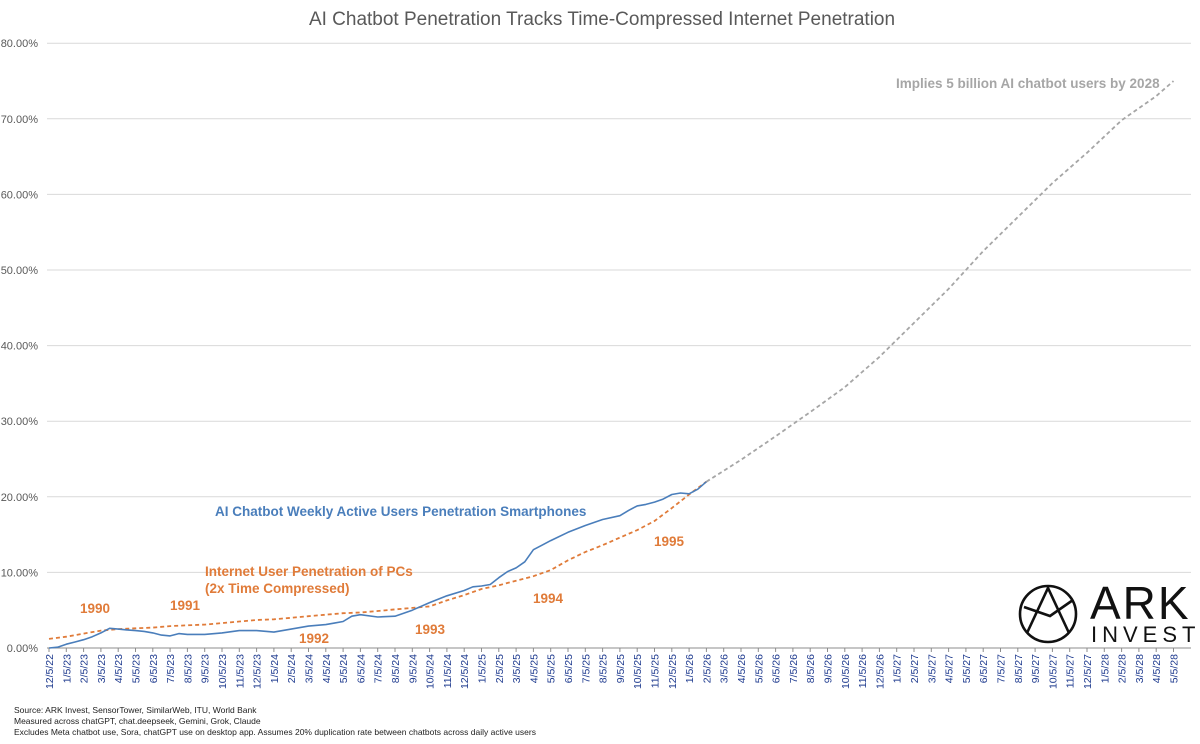  What do you see at coordinates (137, 668) in the screenshot?
I see `x-tick-label: 5/5/23` at bounding box center [137, 668].